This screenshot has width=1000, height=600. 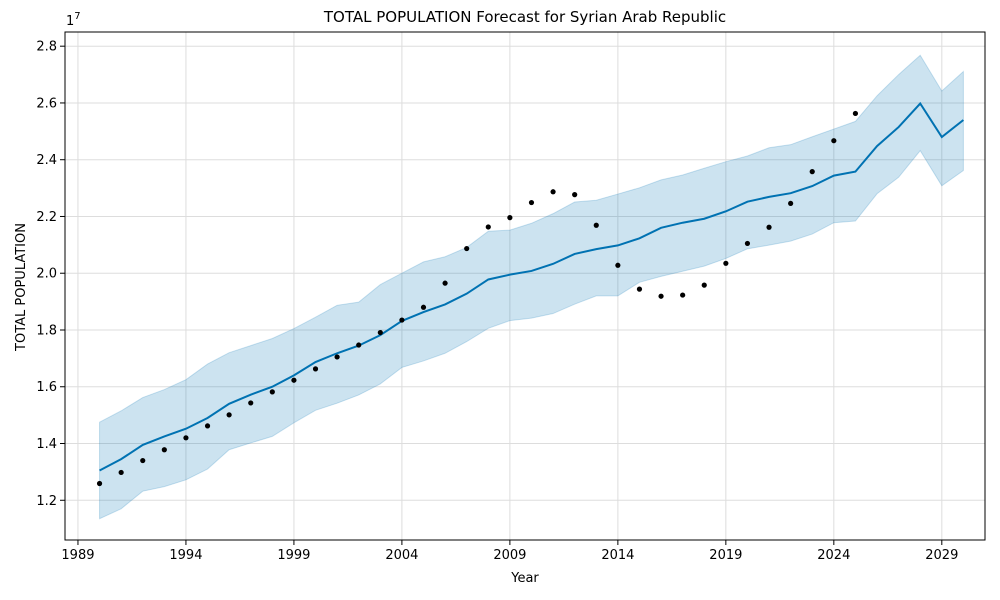 I want to click on y-axis-ticks: 1.2 1.4 1.6 1.8 2.0 2.2 2.4 2.6 2.8, so click(x=50, y=274).